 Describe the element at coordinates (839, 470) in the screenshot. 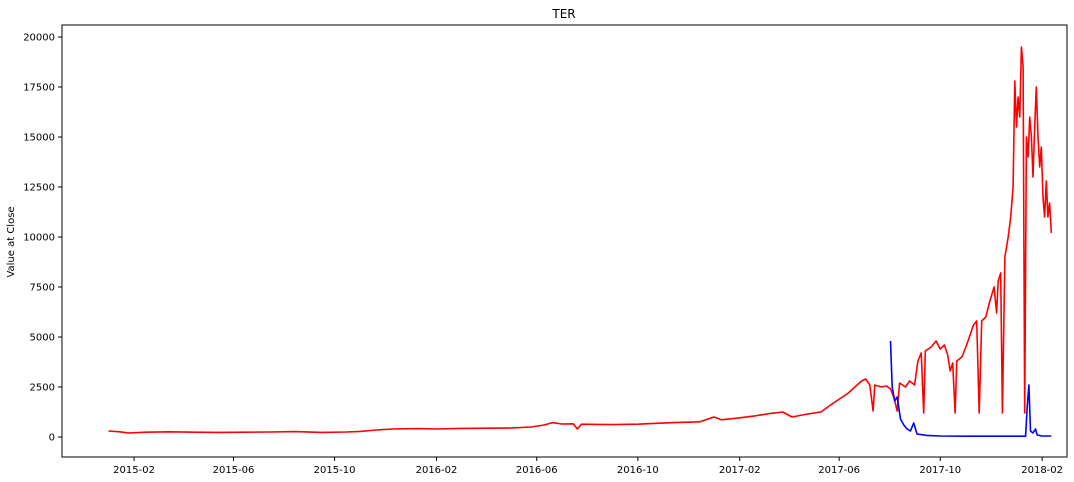

I see `x-tick-label: 2017-06` at that location.